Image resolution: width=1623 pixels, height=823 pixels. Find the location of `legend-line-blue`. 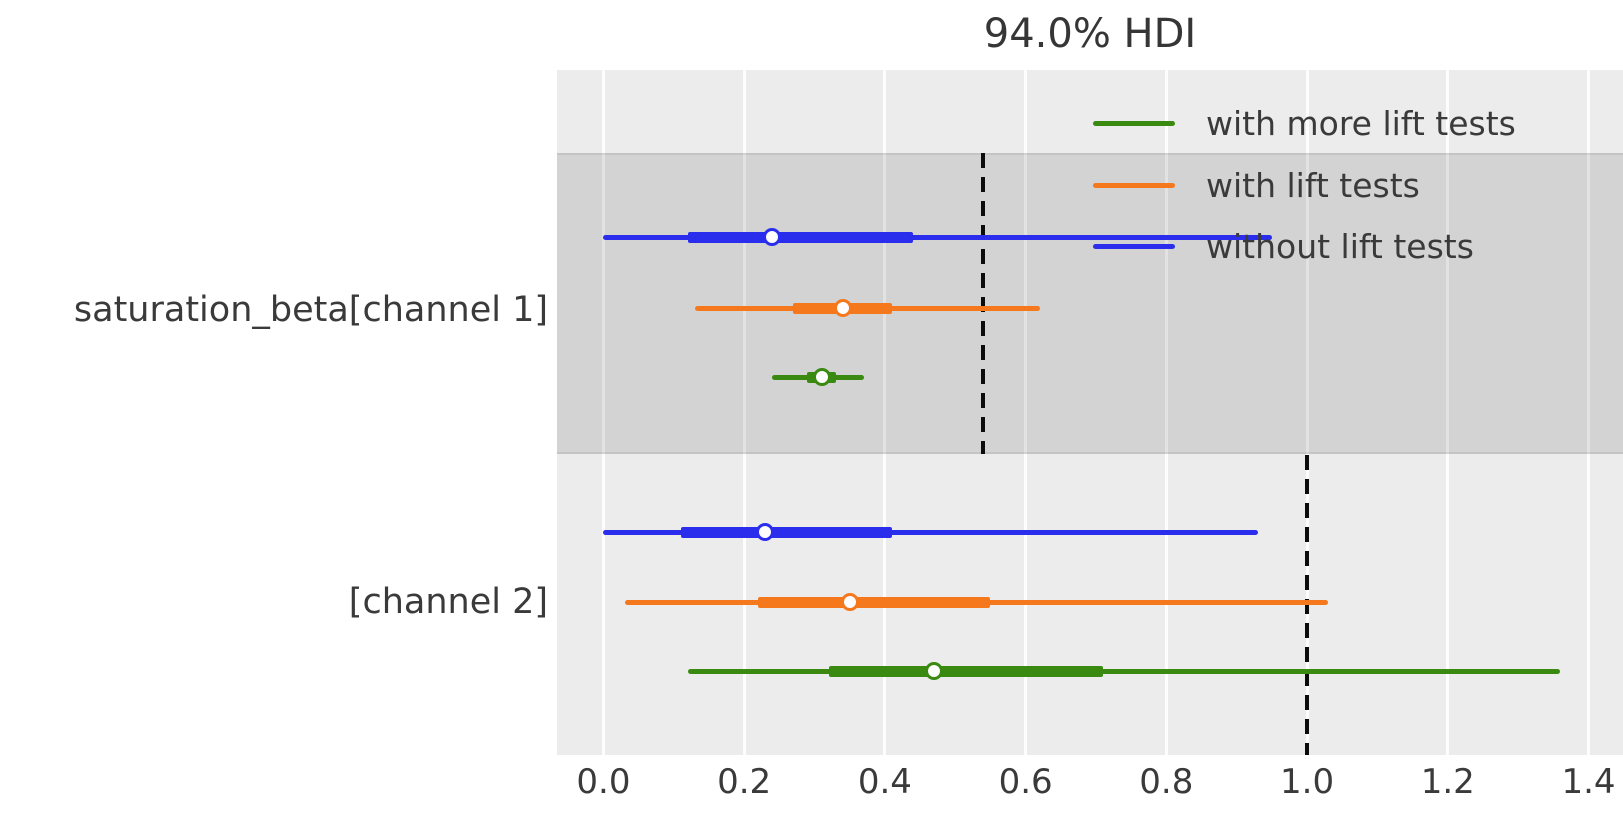

legend-line-blue is located at coordinates (1134, 246).